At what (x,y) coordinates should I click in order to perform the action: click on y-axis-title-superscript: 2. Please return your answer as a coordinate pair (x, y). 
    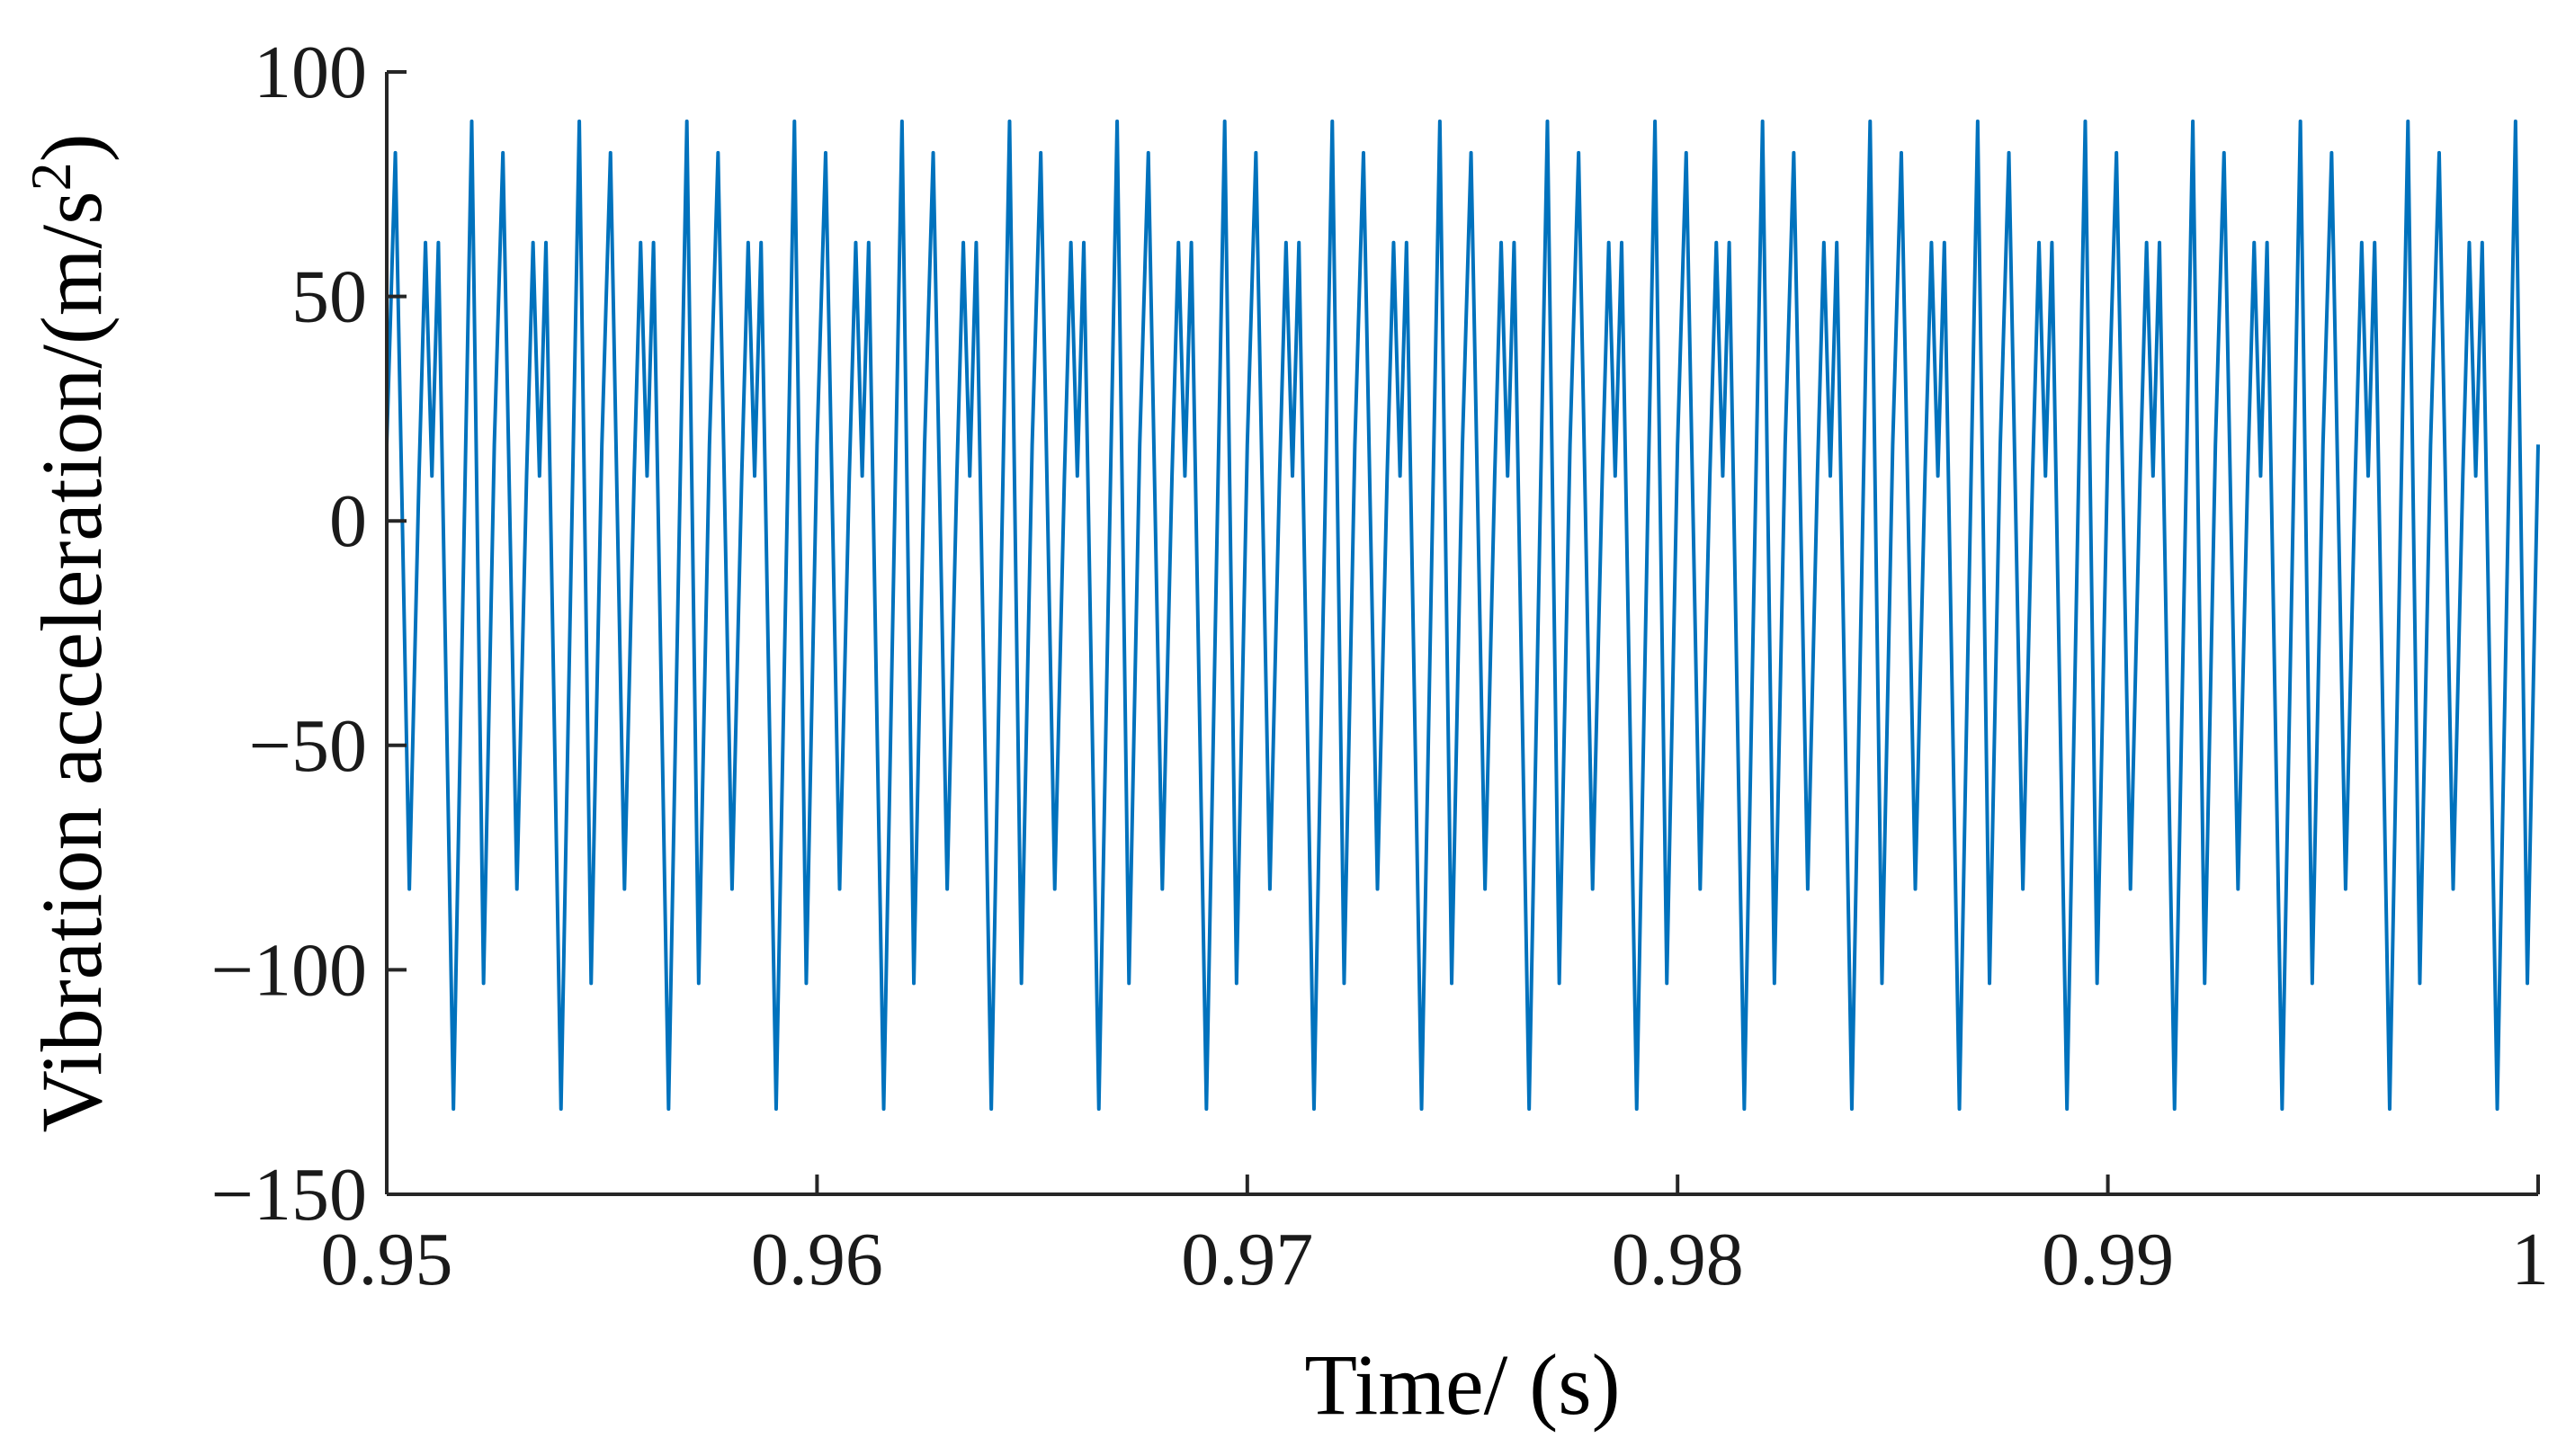
    Looking at the image, I should click on (51, 177).